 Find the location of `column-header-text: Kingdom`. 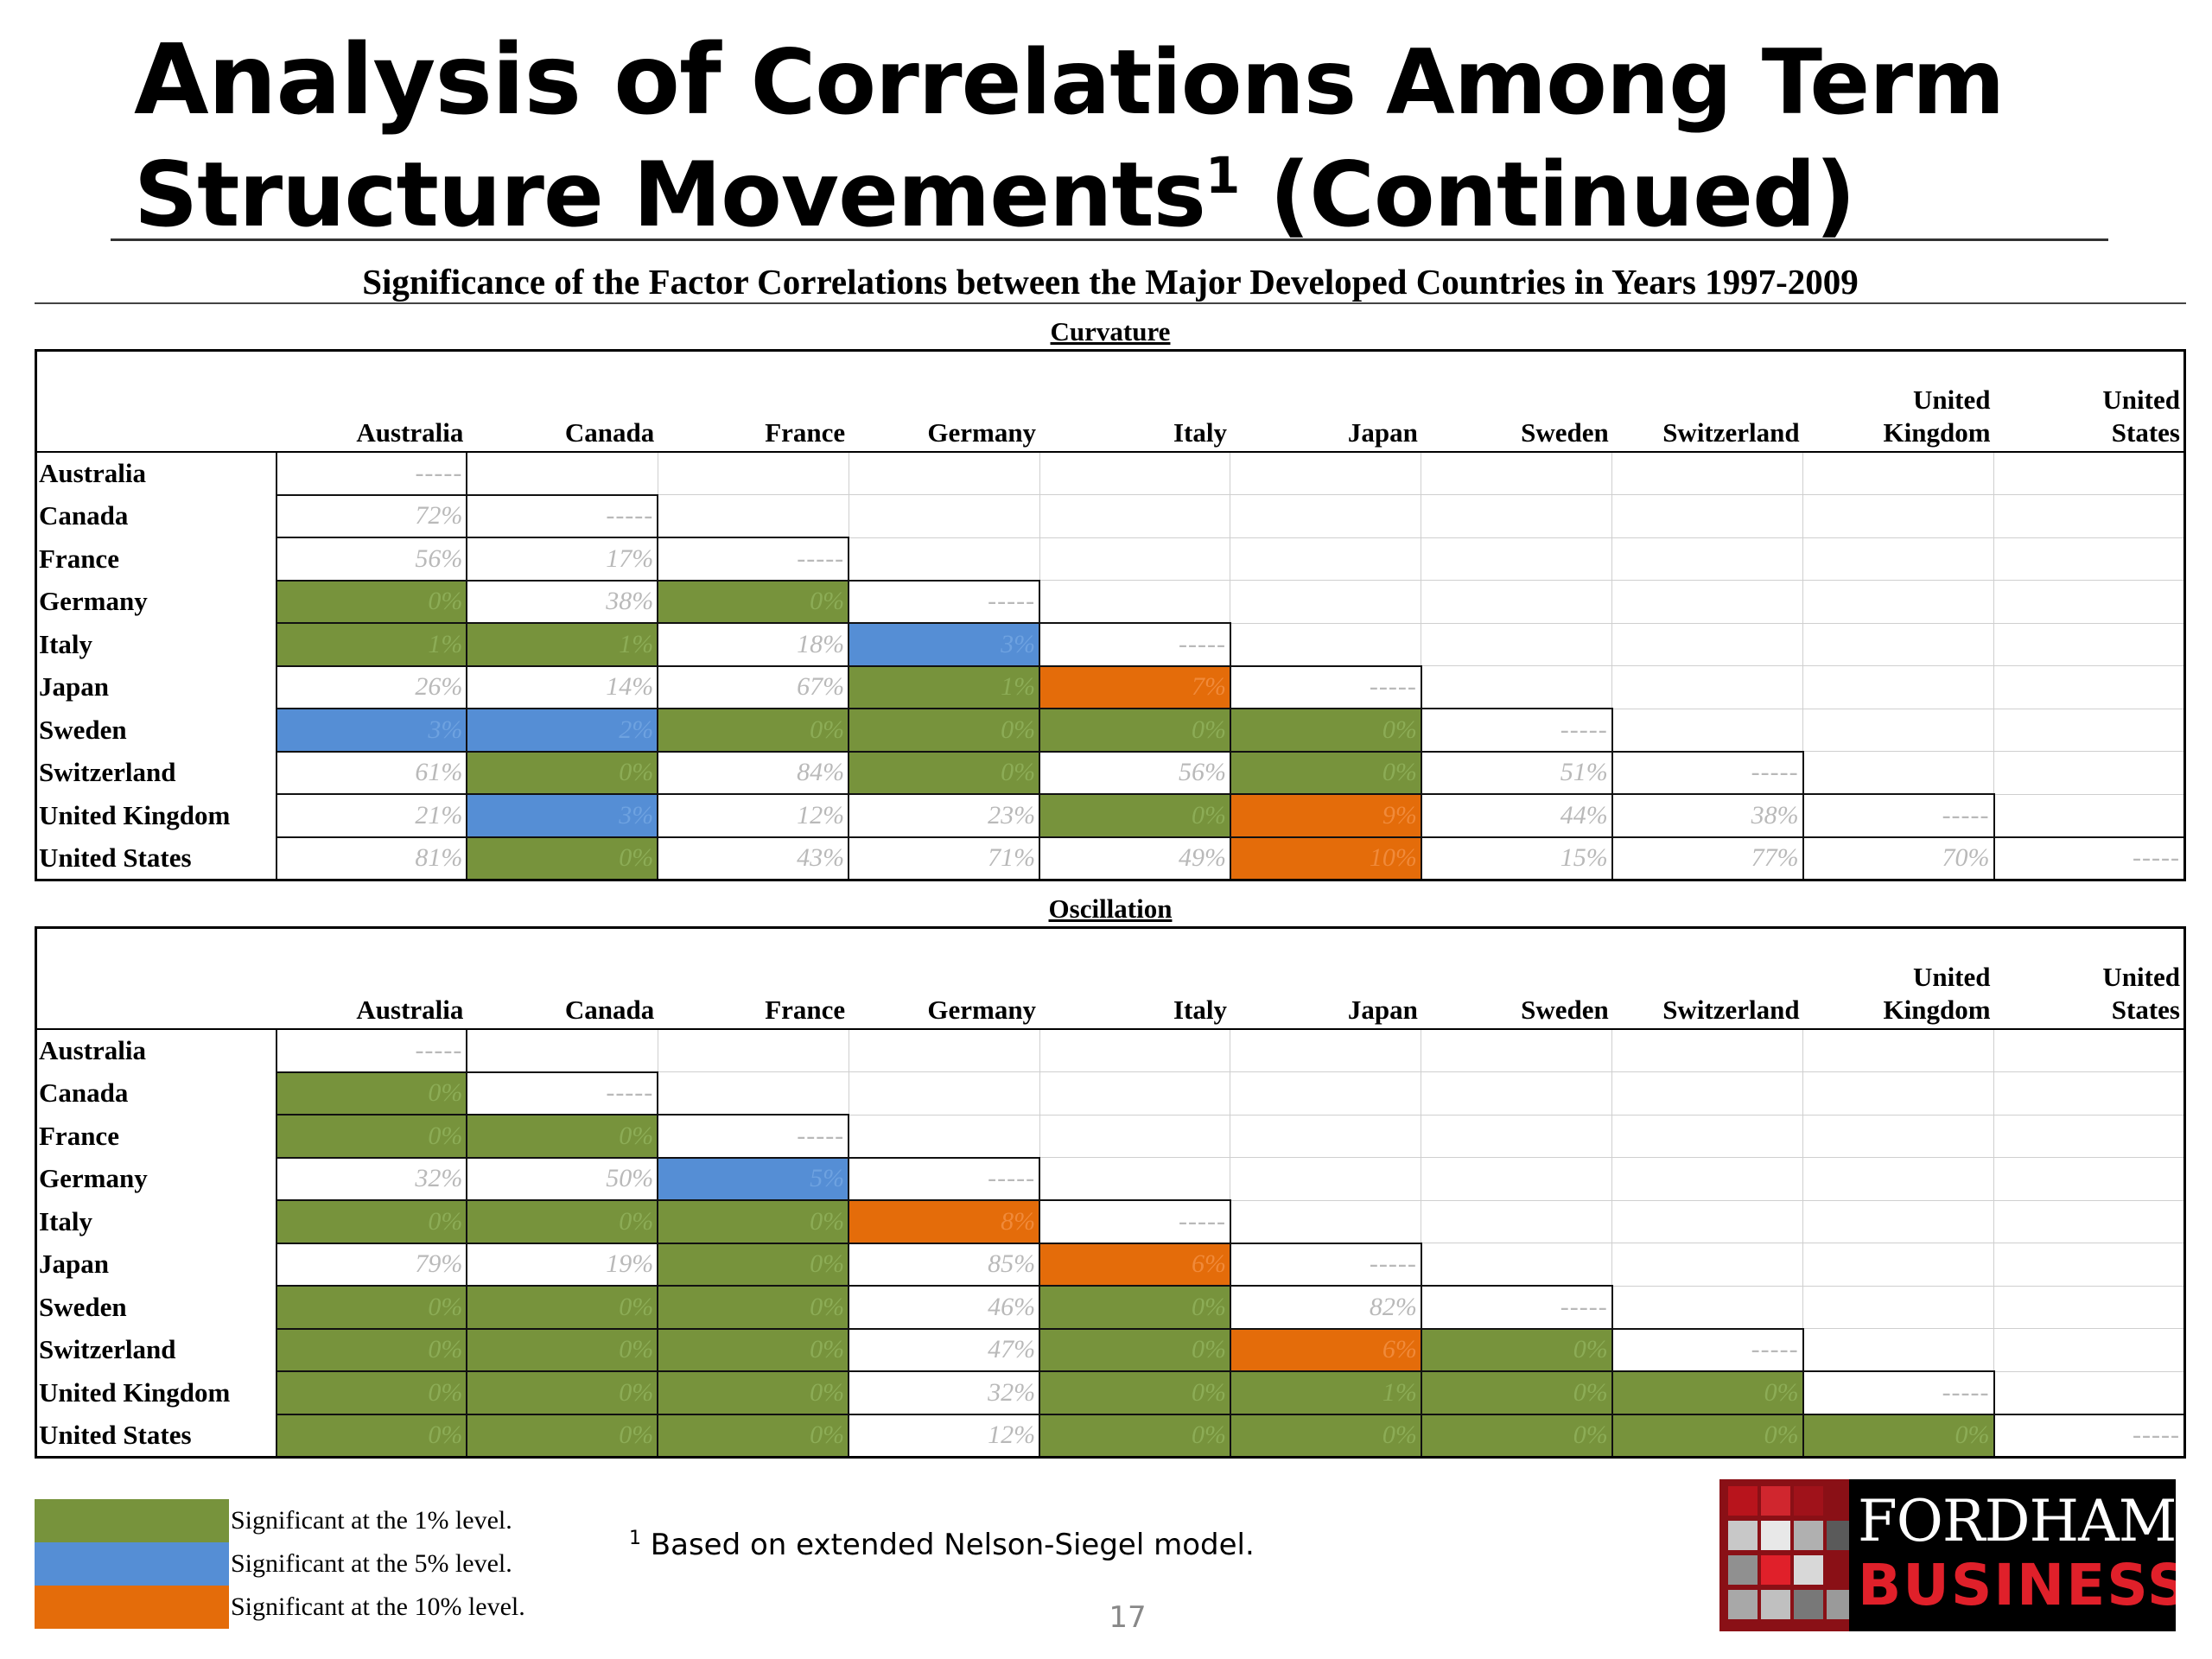

column-header-text: Kingdom is located at coordinates (1937, 1010).